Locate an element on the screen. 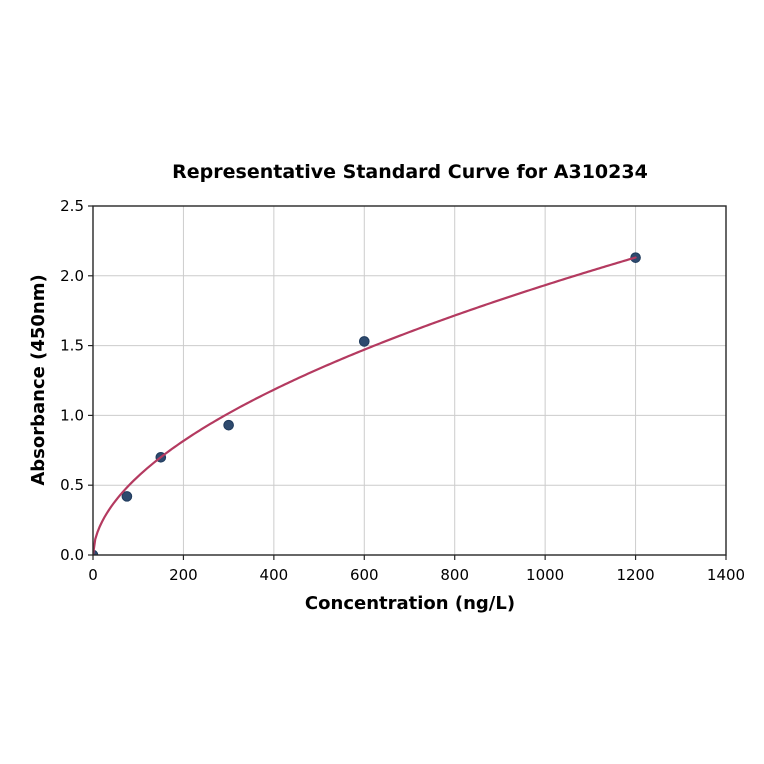 The image size is (764, 764). x-tick-label: 1000 is located at coordinates (545, 575).